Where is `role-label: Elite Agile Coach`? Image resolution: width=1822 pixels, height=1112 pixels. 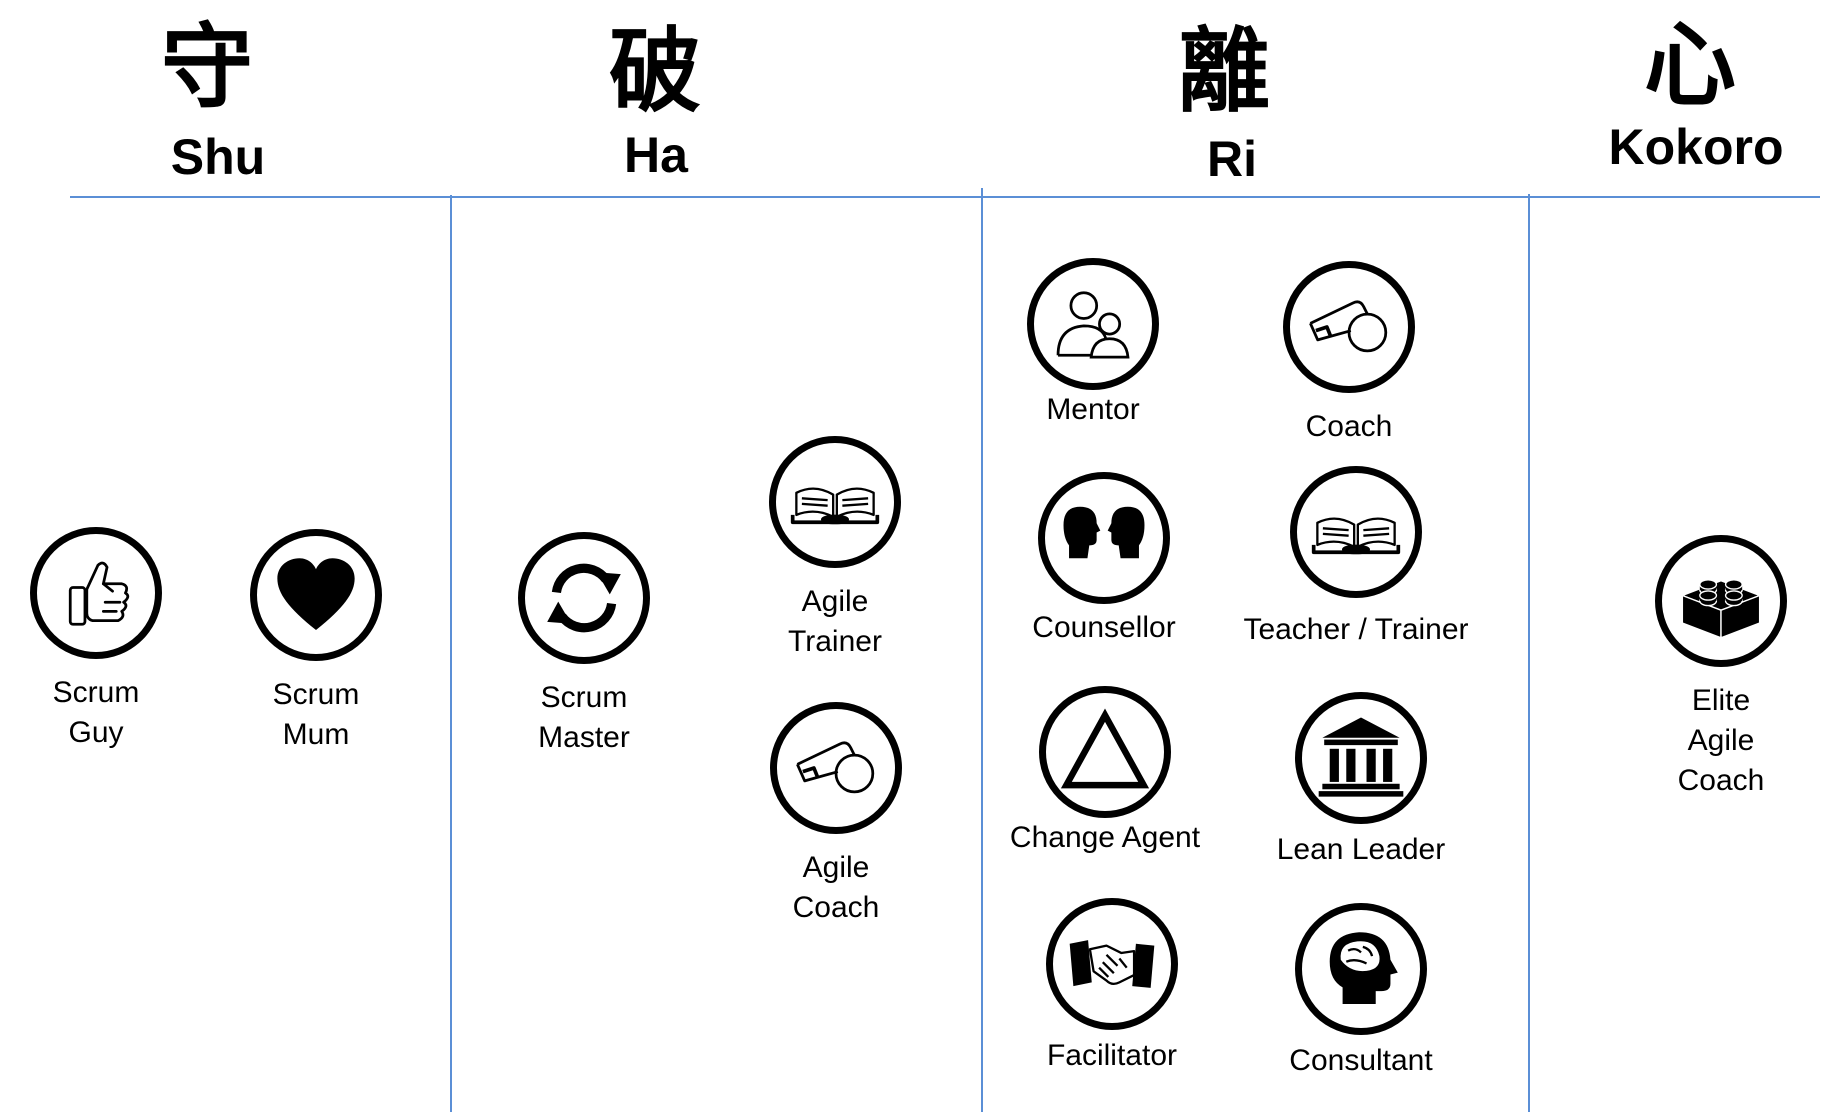 role-label: Elite Agile Coach is located at coordinates (1721, 740).